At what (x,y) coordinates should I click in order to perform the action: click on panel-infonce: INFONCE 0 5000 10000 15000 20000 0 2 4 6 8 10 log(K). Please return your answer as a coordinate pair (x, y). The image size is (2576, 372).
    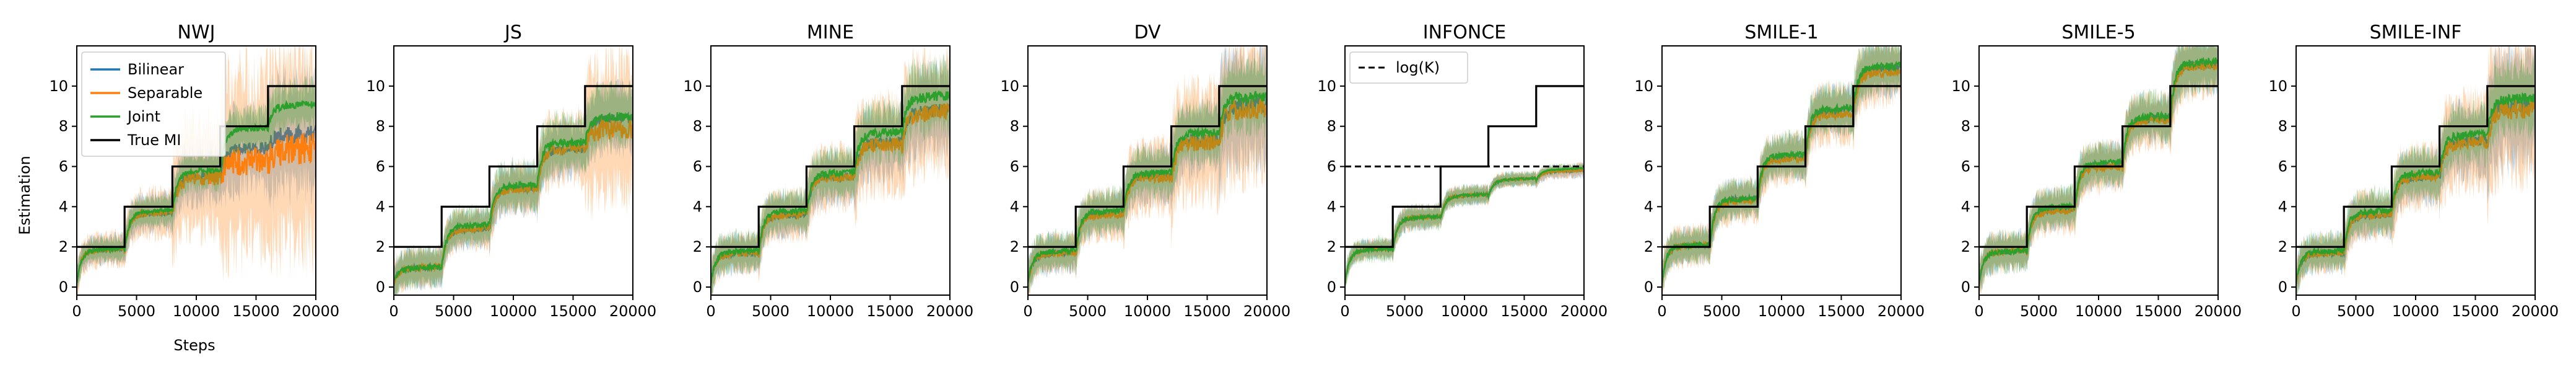
    Looking at the image, I should click on (1462, 171).